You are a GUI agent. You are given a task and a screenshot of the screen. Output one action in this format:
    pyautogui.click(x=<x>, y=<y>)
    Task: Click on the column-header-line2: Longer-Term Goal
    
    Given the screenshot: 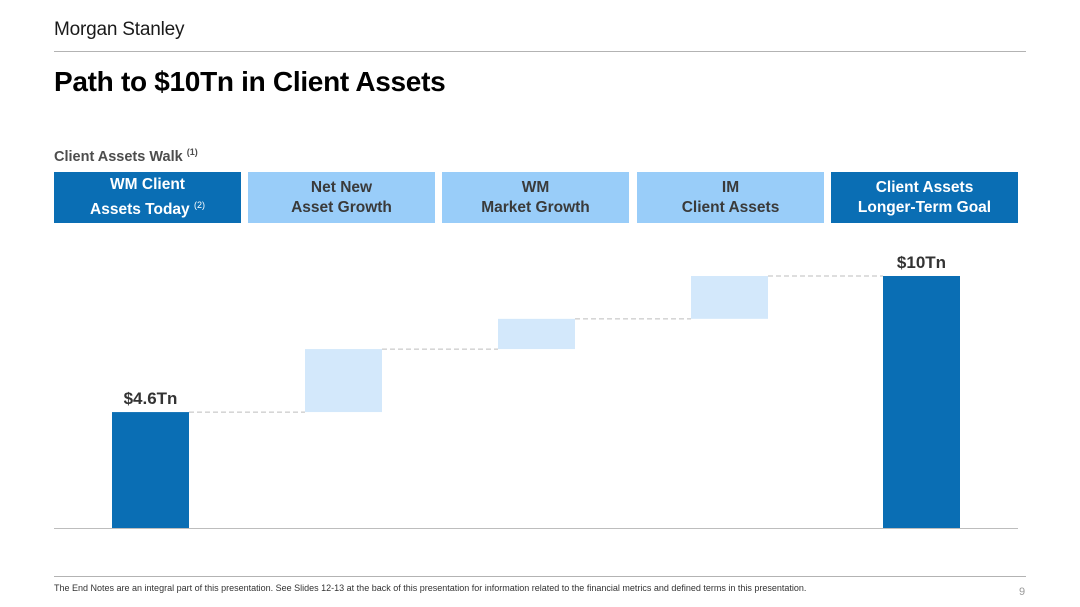 What is the action you would take?
    pyautogui.click(x=924, y=207)
    